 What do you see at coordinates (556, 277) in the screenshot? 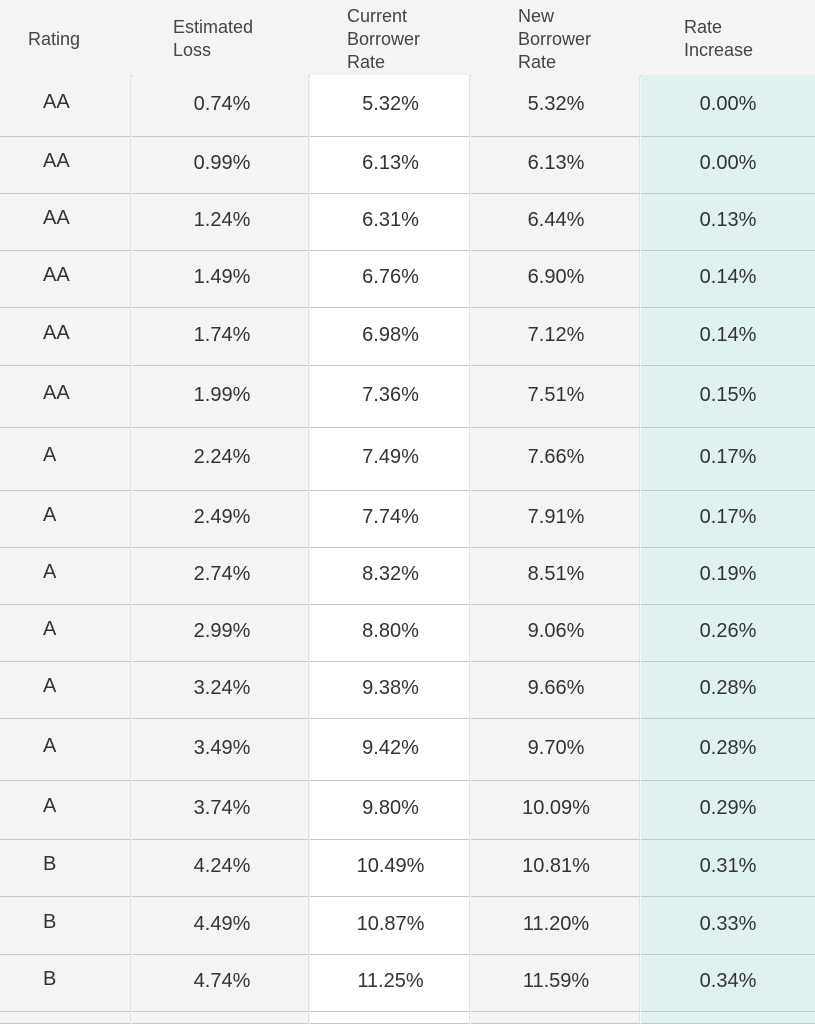
I see `rate-value: 6.90%` at bounding box center [556, 277].